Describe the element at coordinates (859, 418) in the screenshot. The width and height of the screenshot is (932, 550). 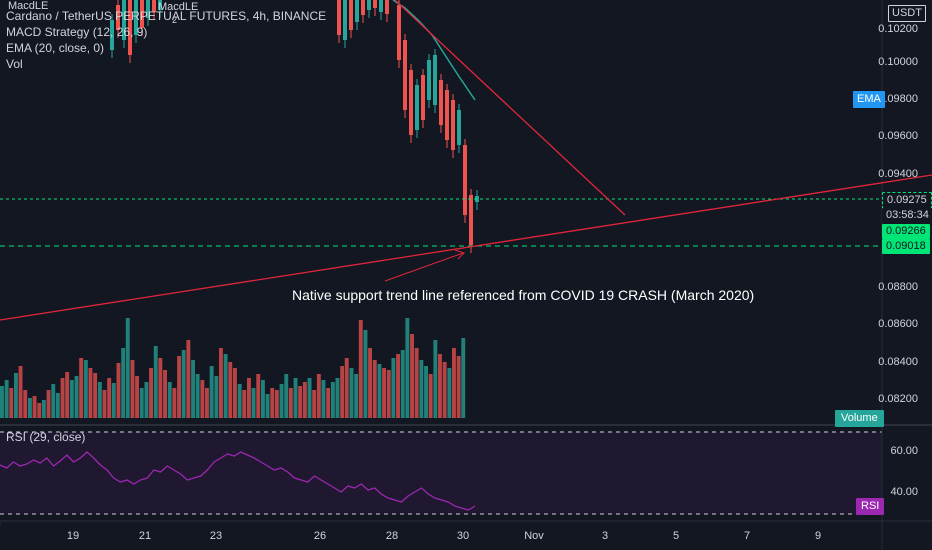
I see `volume-tag: Volume` at that location.